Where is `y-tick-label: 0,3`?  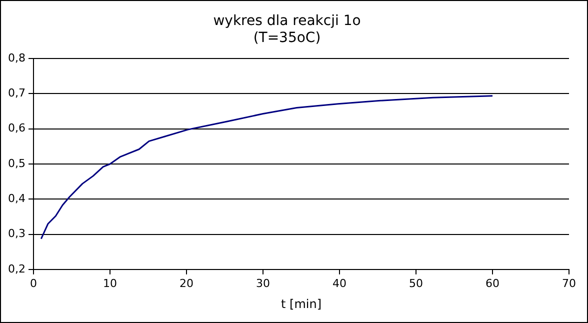
y-tick-label: 0,3 is located at coordinates (17, 233).